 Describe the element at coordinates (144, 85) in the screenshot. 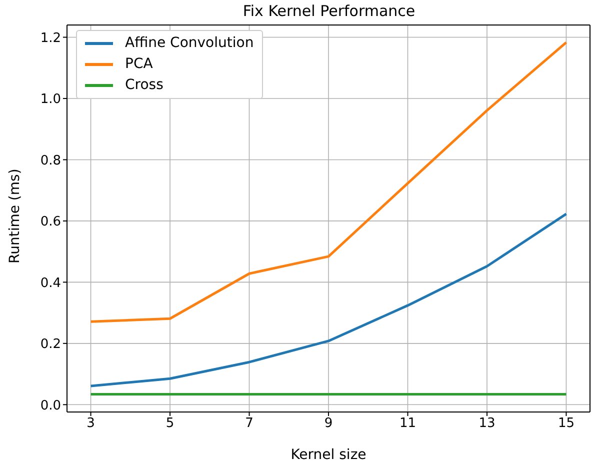

I see `legend-label: Cross` at that location.